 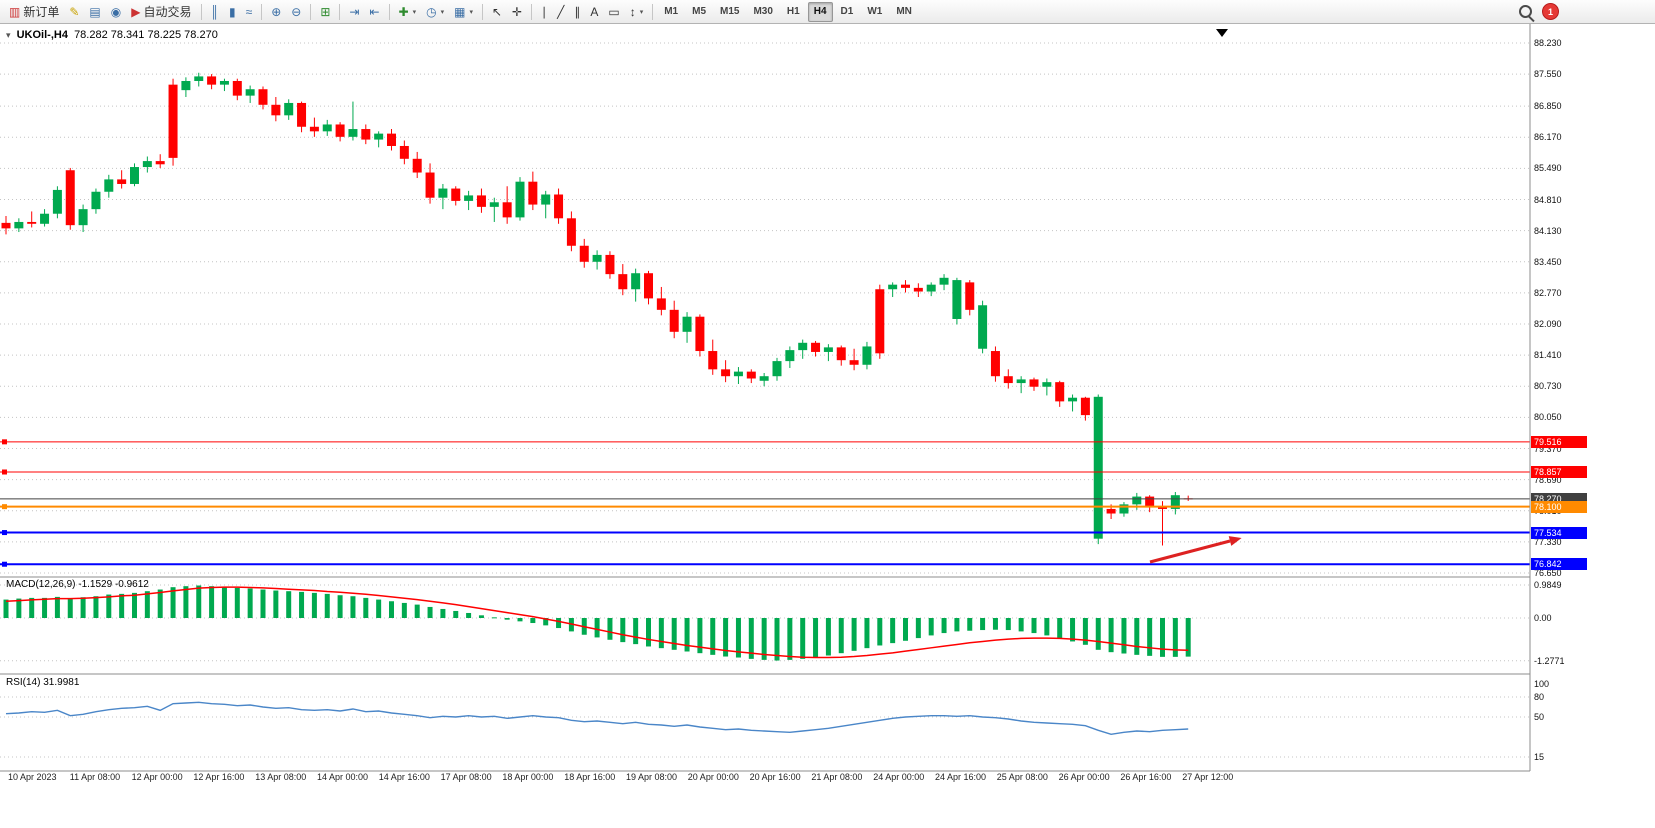 What do you see at coordinates (775, 777) in the screenshot?
I see `time-axis-label: 20 Apr 16:00` at bounding box center [775, 777].